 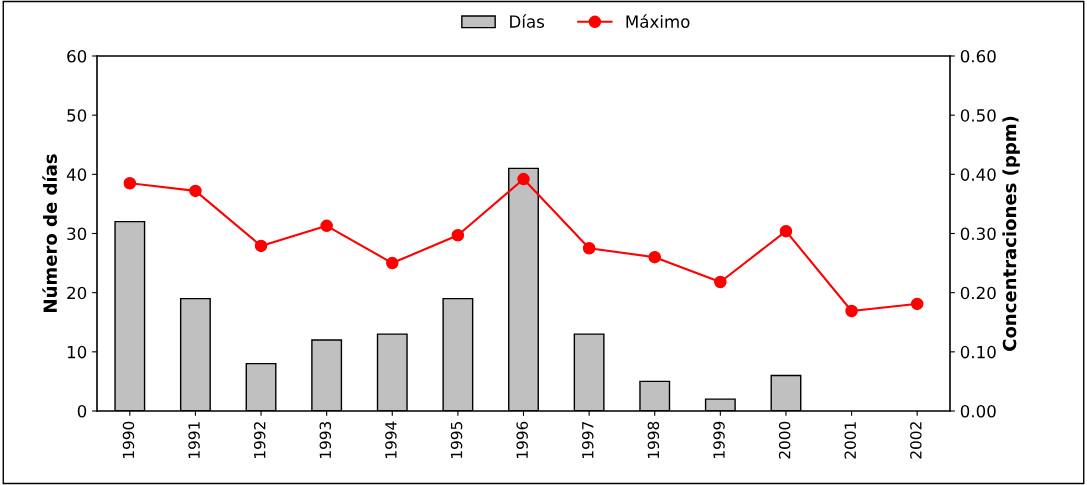 What do you see at coordinates (916, 440) in the screenshot?
I see `x-tick-label: 2002` at bounding box center [916, 440].